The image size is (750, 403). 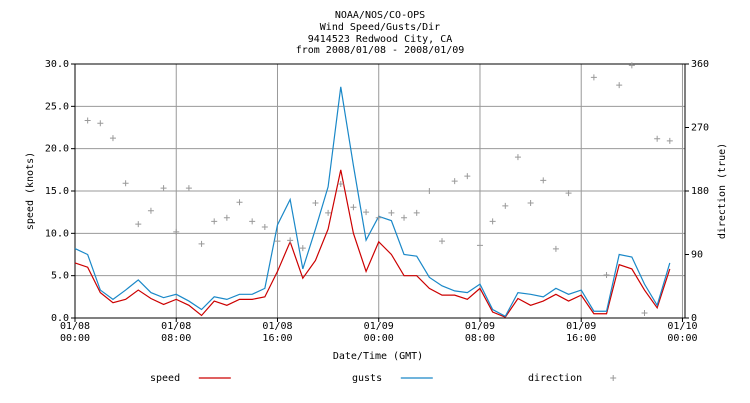 What do you see at coordinates (30, 191) in the screenshot?
I see `y-axis-label: speed (knots)` at bounding box center [30, 191].